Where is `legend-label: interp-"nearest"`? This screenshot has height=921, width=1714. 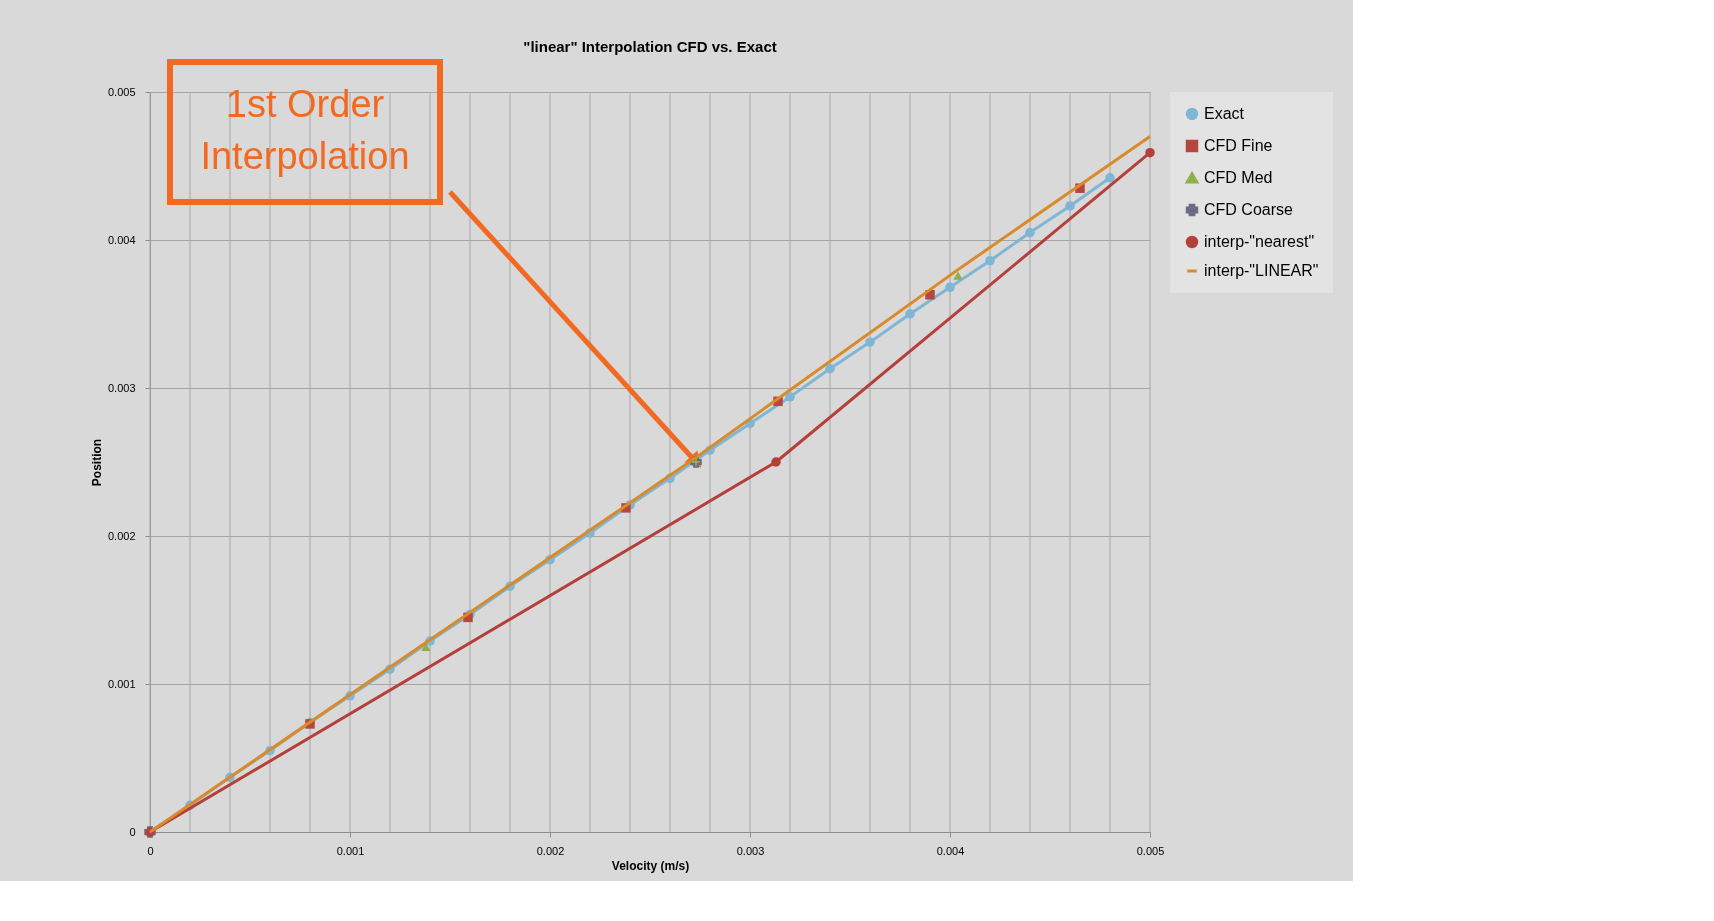 legend-label: interp-"nearest" is located at coordinates (1259, 241).